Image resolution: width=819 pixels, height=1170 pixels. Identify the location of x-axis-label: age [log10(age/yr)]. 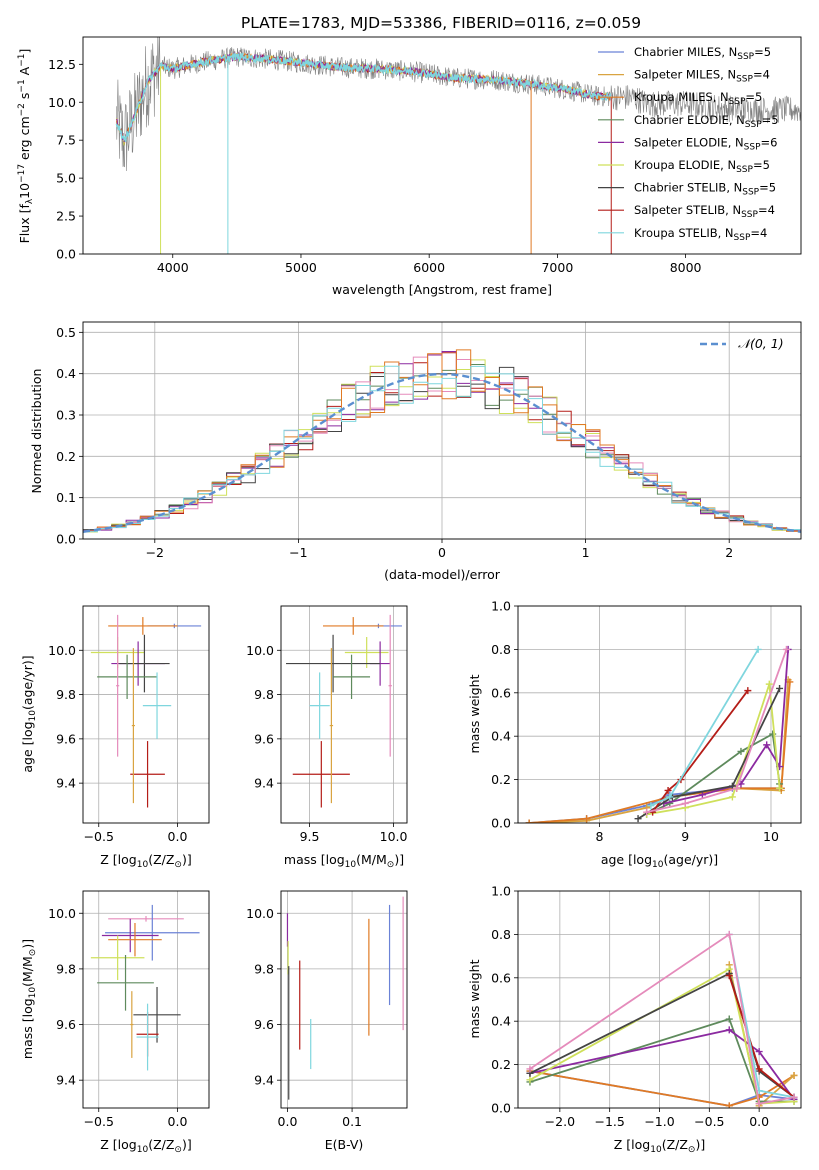
(659, 861).